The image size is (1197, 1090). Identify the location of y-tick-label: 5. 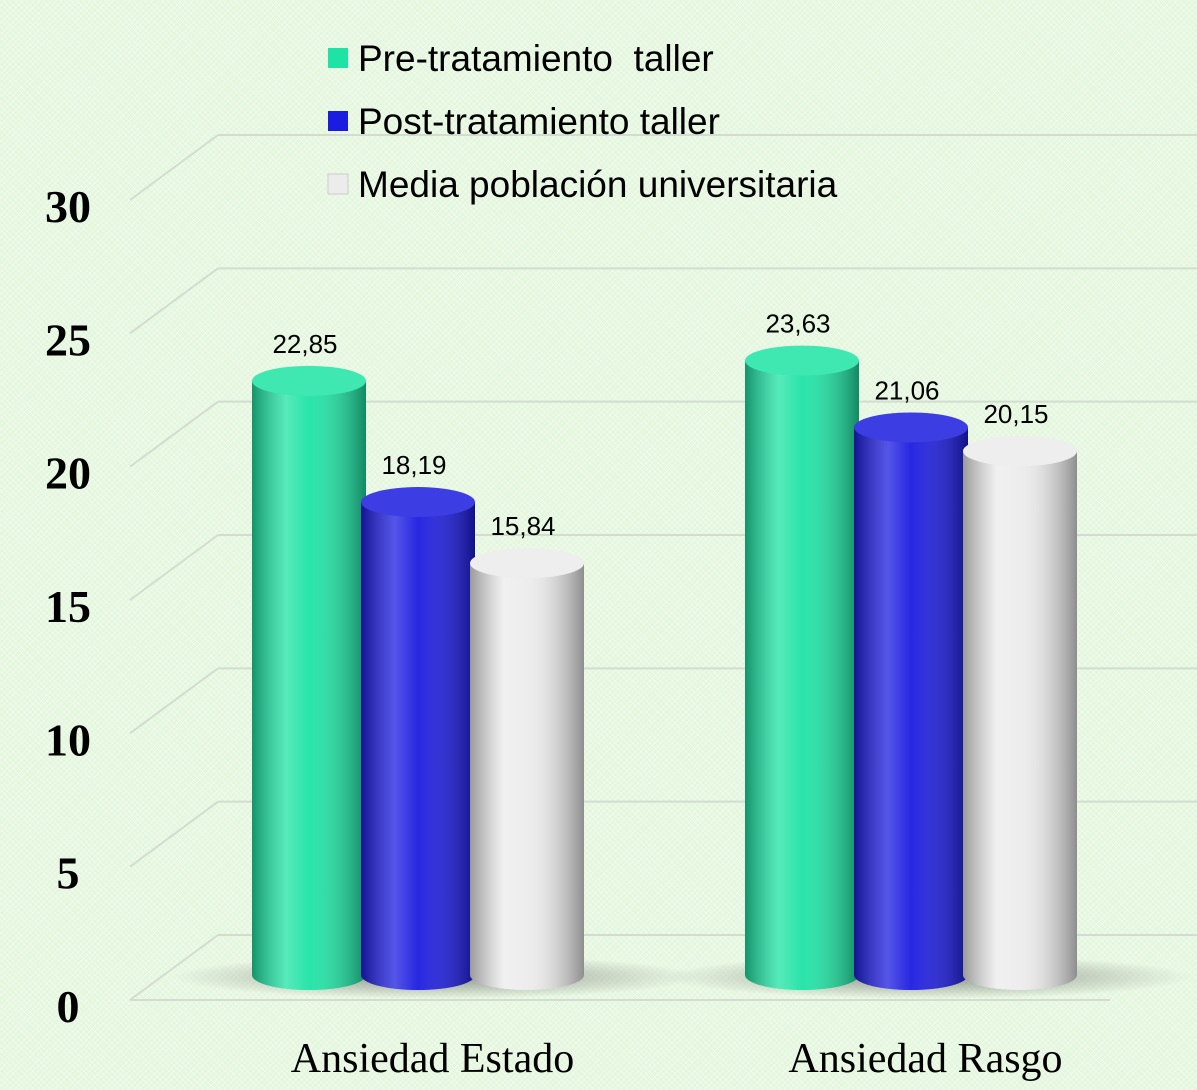
(68, 873).